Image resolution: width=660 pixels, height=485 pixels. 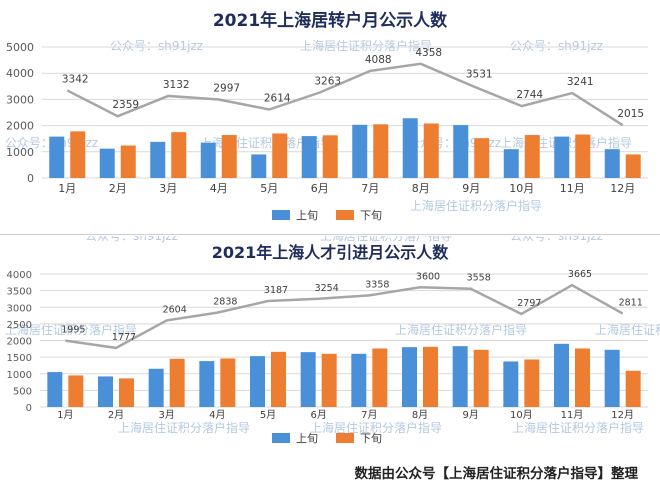 What do you see at coordinates (65, 415) in the screenshot?
I see `chart2-x-tick-label: 1月` at bounding box center [65, 415].